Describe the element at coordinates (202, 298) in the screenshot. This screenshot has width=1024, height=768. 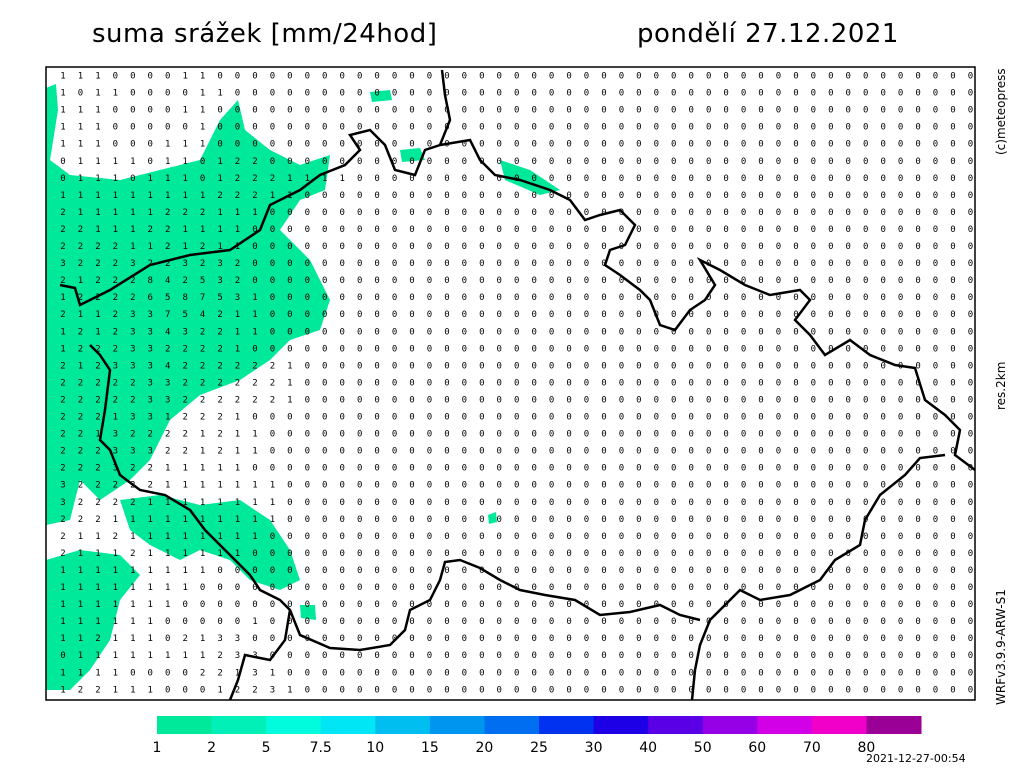
I see `grid-value: 7` at that location.